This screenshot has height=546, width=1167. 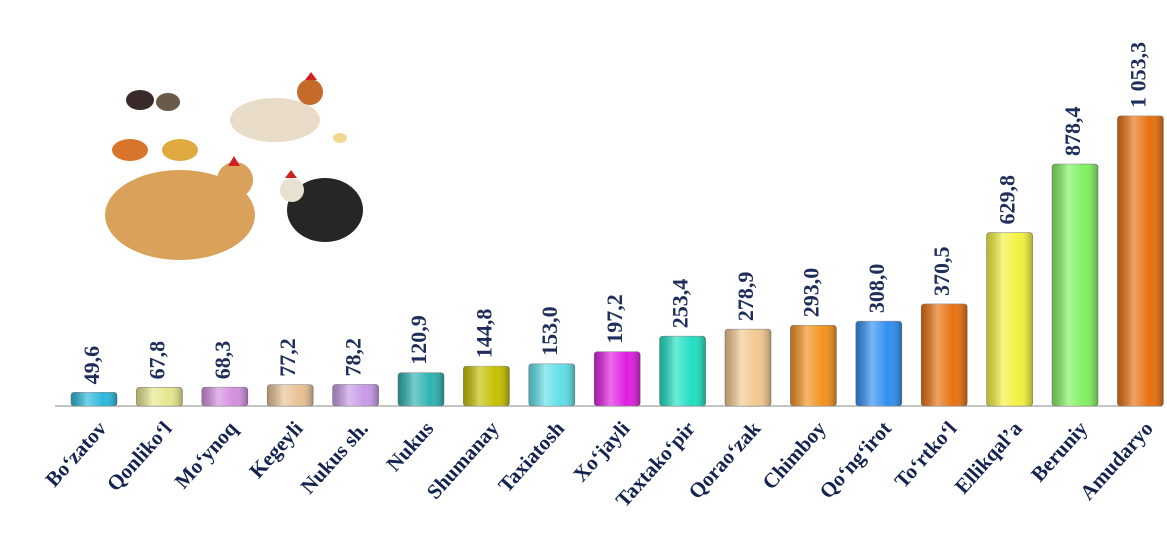 What do you see at coordinates (941, 271) in the screenshot?
I see `value-label: 370,5` at bounding box center [941, 271].